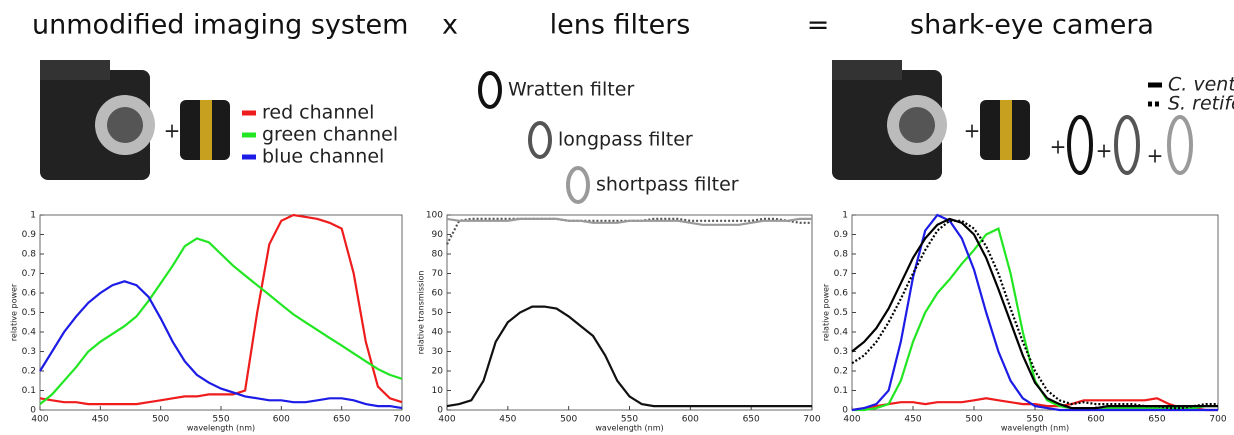  Describe the element at coordinates (571, 90) in the screenshot. I see `legend-label: Wratten filter` at that location.